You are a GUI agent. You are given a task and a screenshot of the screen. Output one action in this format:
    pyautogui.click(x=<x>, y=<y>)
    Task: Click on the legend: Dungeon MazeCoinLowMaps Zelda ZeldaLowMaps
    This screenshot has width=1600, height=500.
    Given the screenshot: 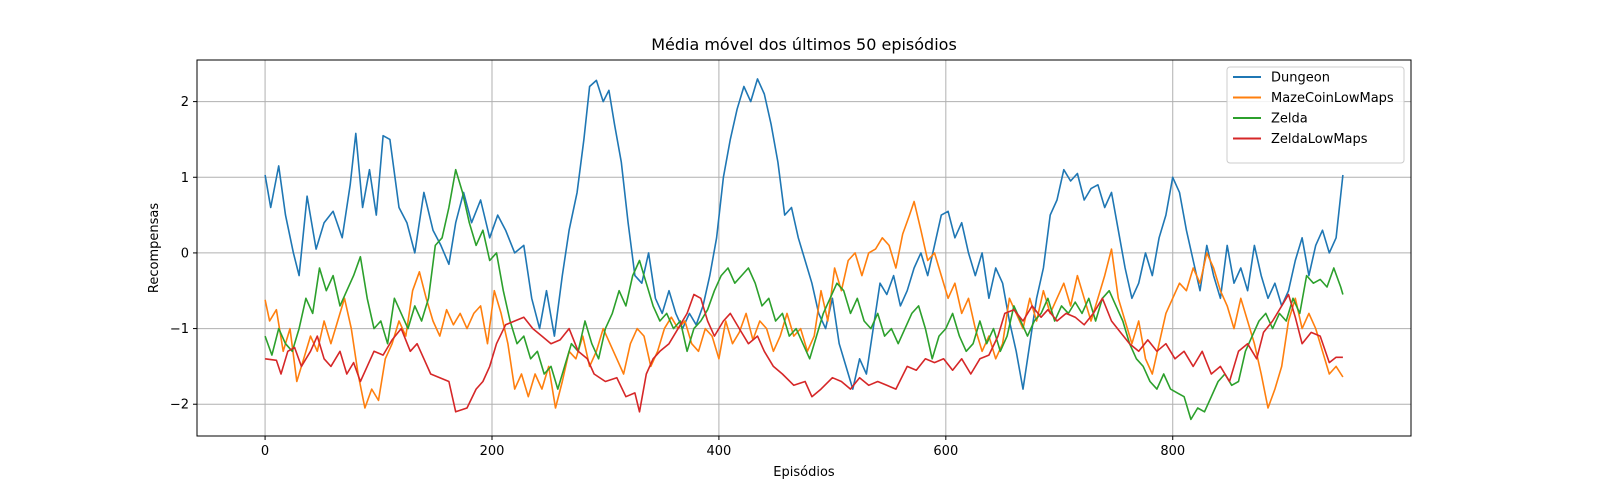 What is the action you would take?
    pyautogui.click(x=1315, y=115)
    